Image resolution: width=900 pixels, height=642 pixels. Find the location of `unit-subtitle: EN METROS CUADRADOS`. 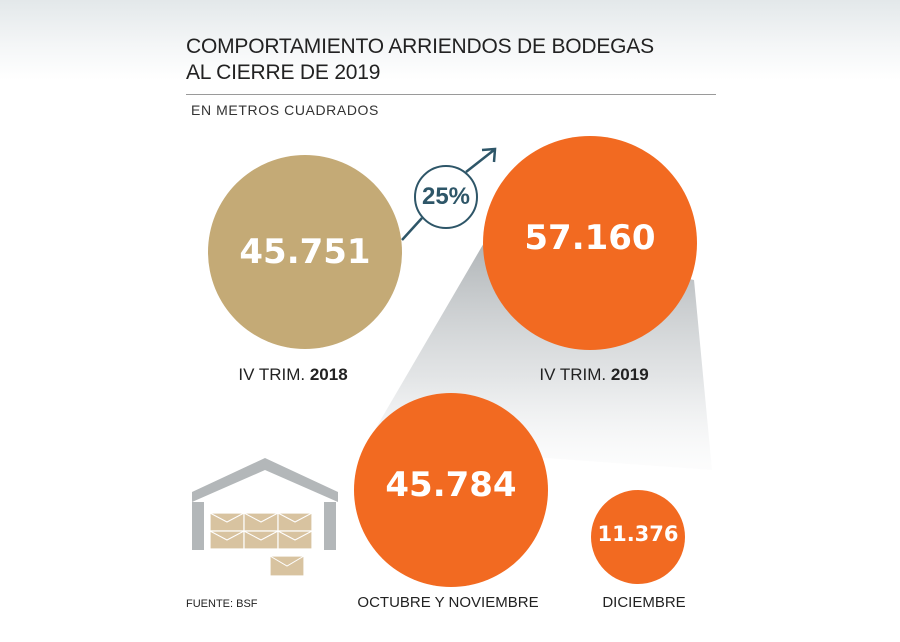

unit-subtitle: EN METROS CUADRADOS is located at coordinates (285, 110).